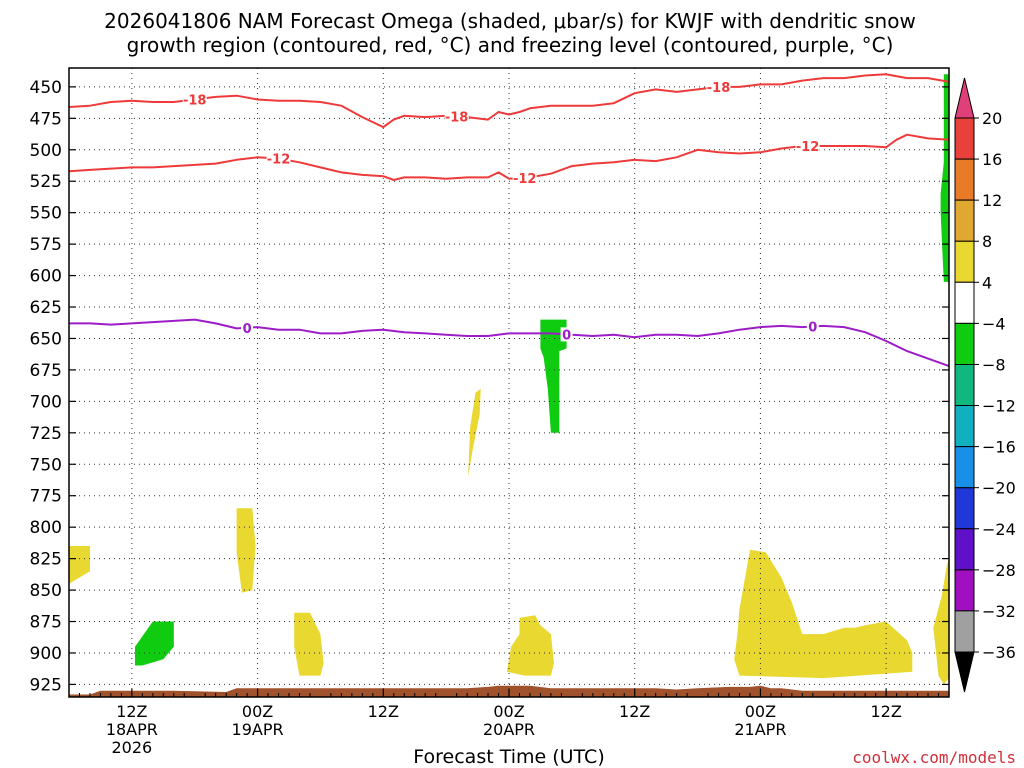  Describe the element at coordinates (999, 447) in the screenshot. I see `colorbar-label-9: −16` at that location.